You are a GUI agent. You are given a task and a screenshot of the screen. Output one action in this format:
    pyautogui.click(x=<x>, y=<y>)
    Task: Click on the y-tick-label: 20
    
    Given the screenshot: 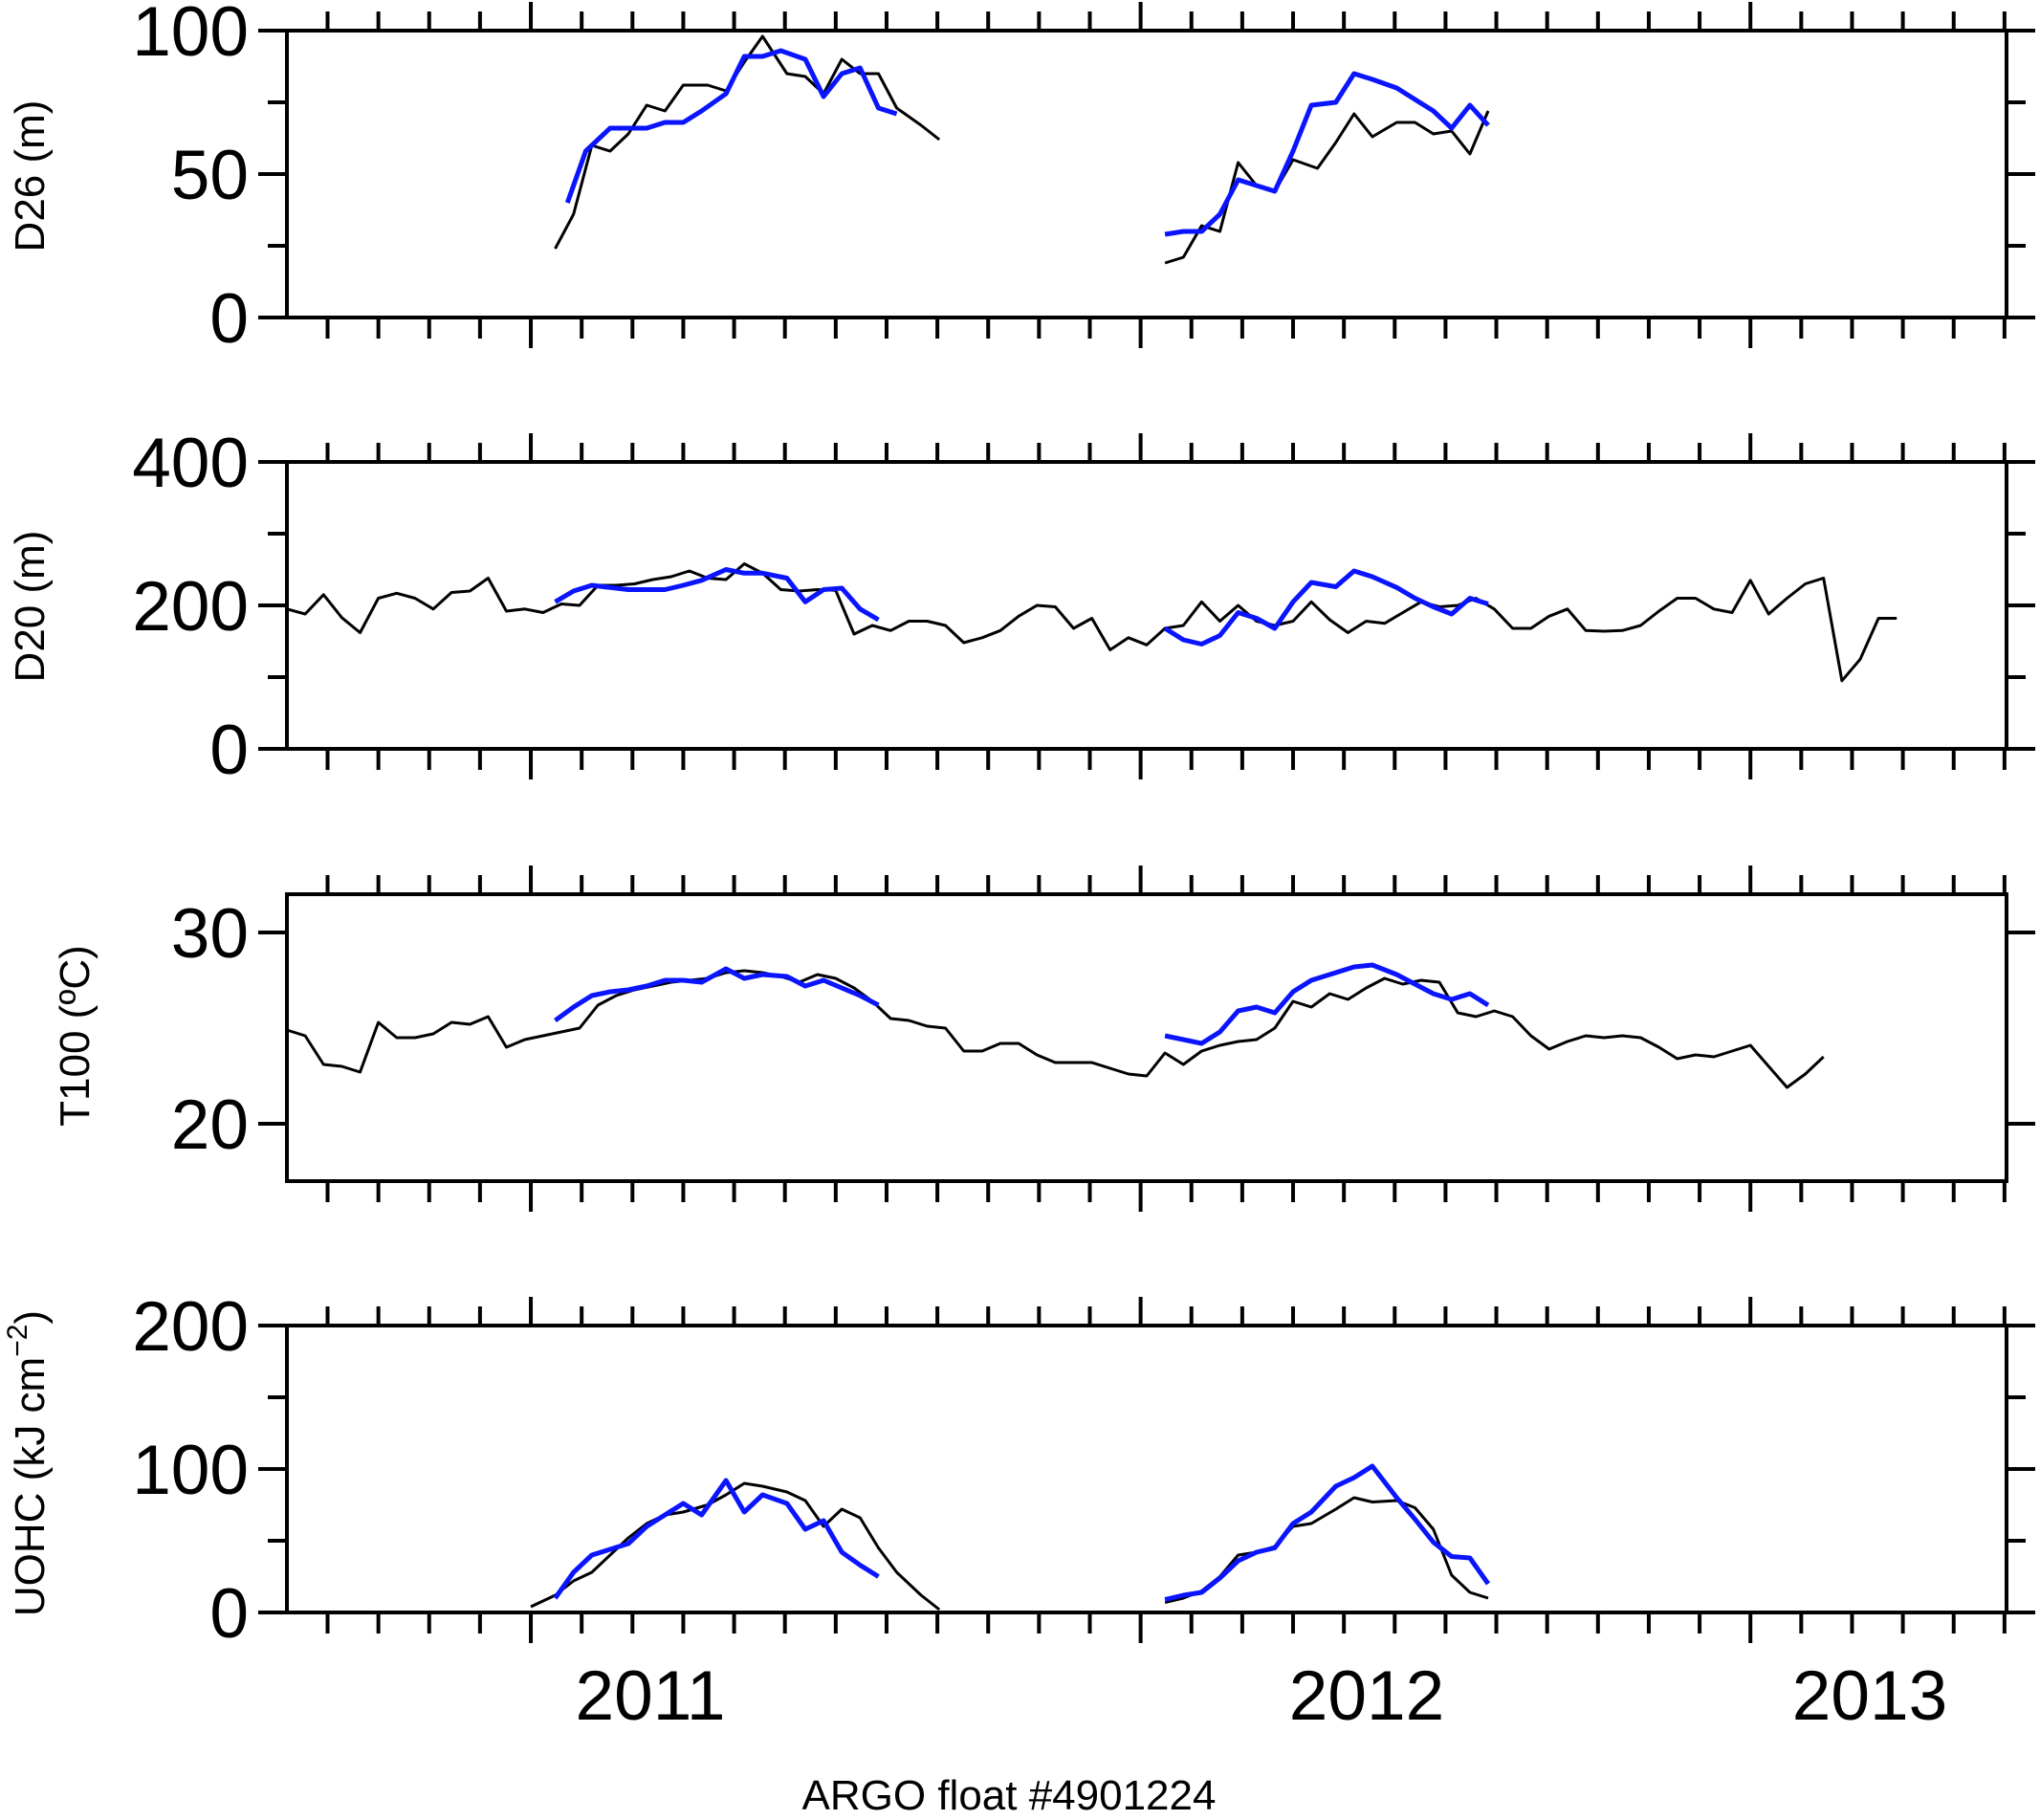 What is the action you would take?
    pyautogui.click(x=210, y=1125)
    